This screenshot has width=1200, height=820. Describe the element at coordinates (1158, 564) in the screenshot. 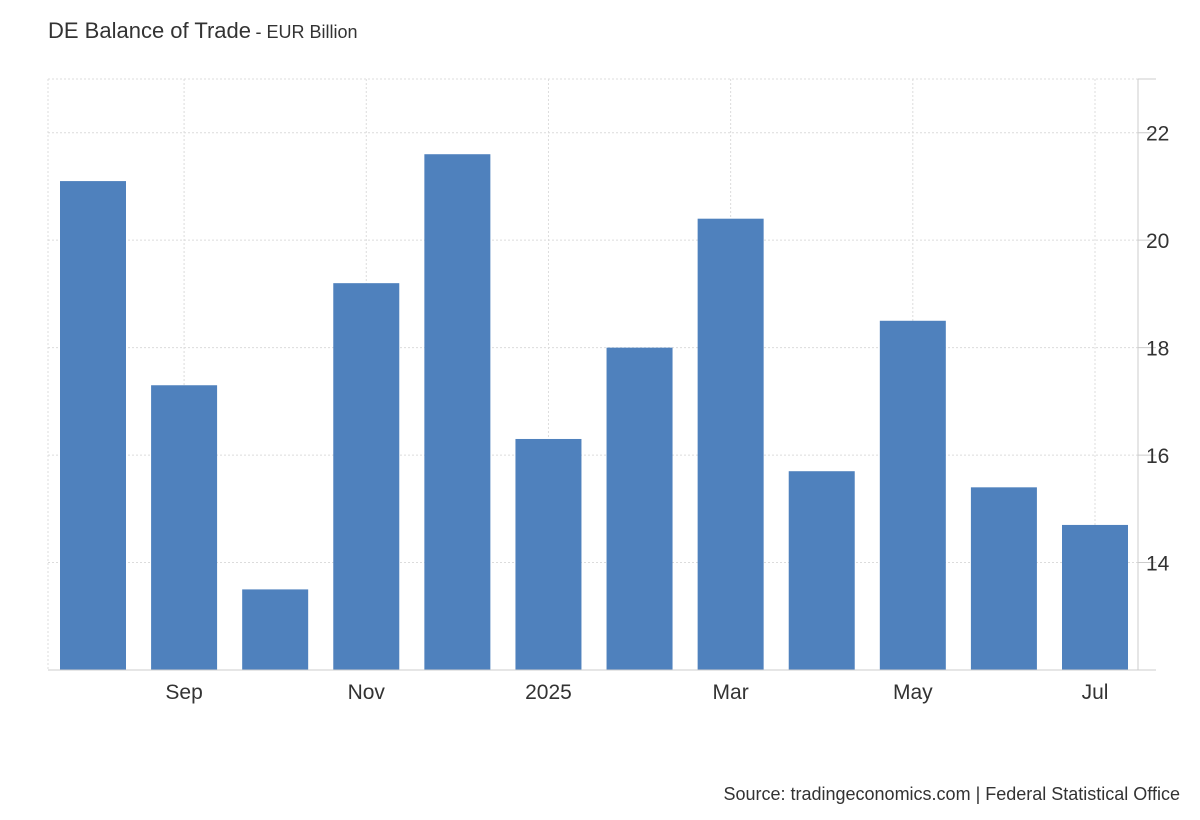

I see `y-tick-label: 14` at that location.